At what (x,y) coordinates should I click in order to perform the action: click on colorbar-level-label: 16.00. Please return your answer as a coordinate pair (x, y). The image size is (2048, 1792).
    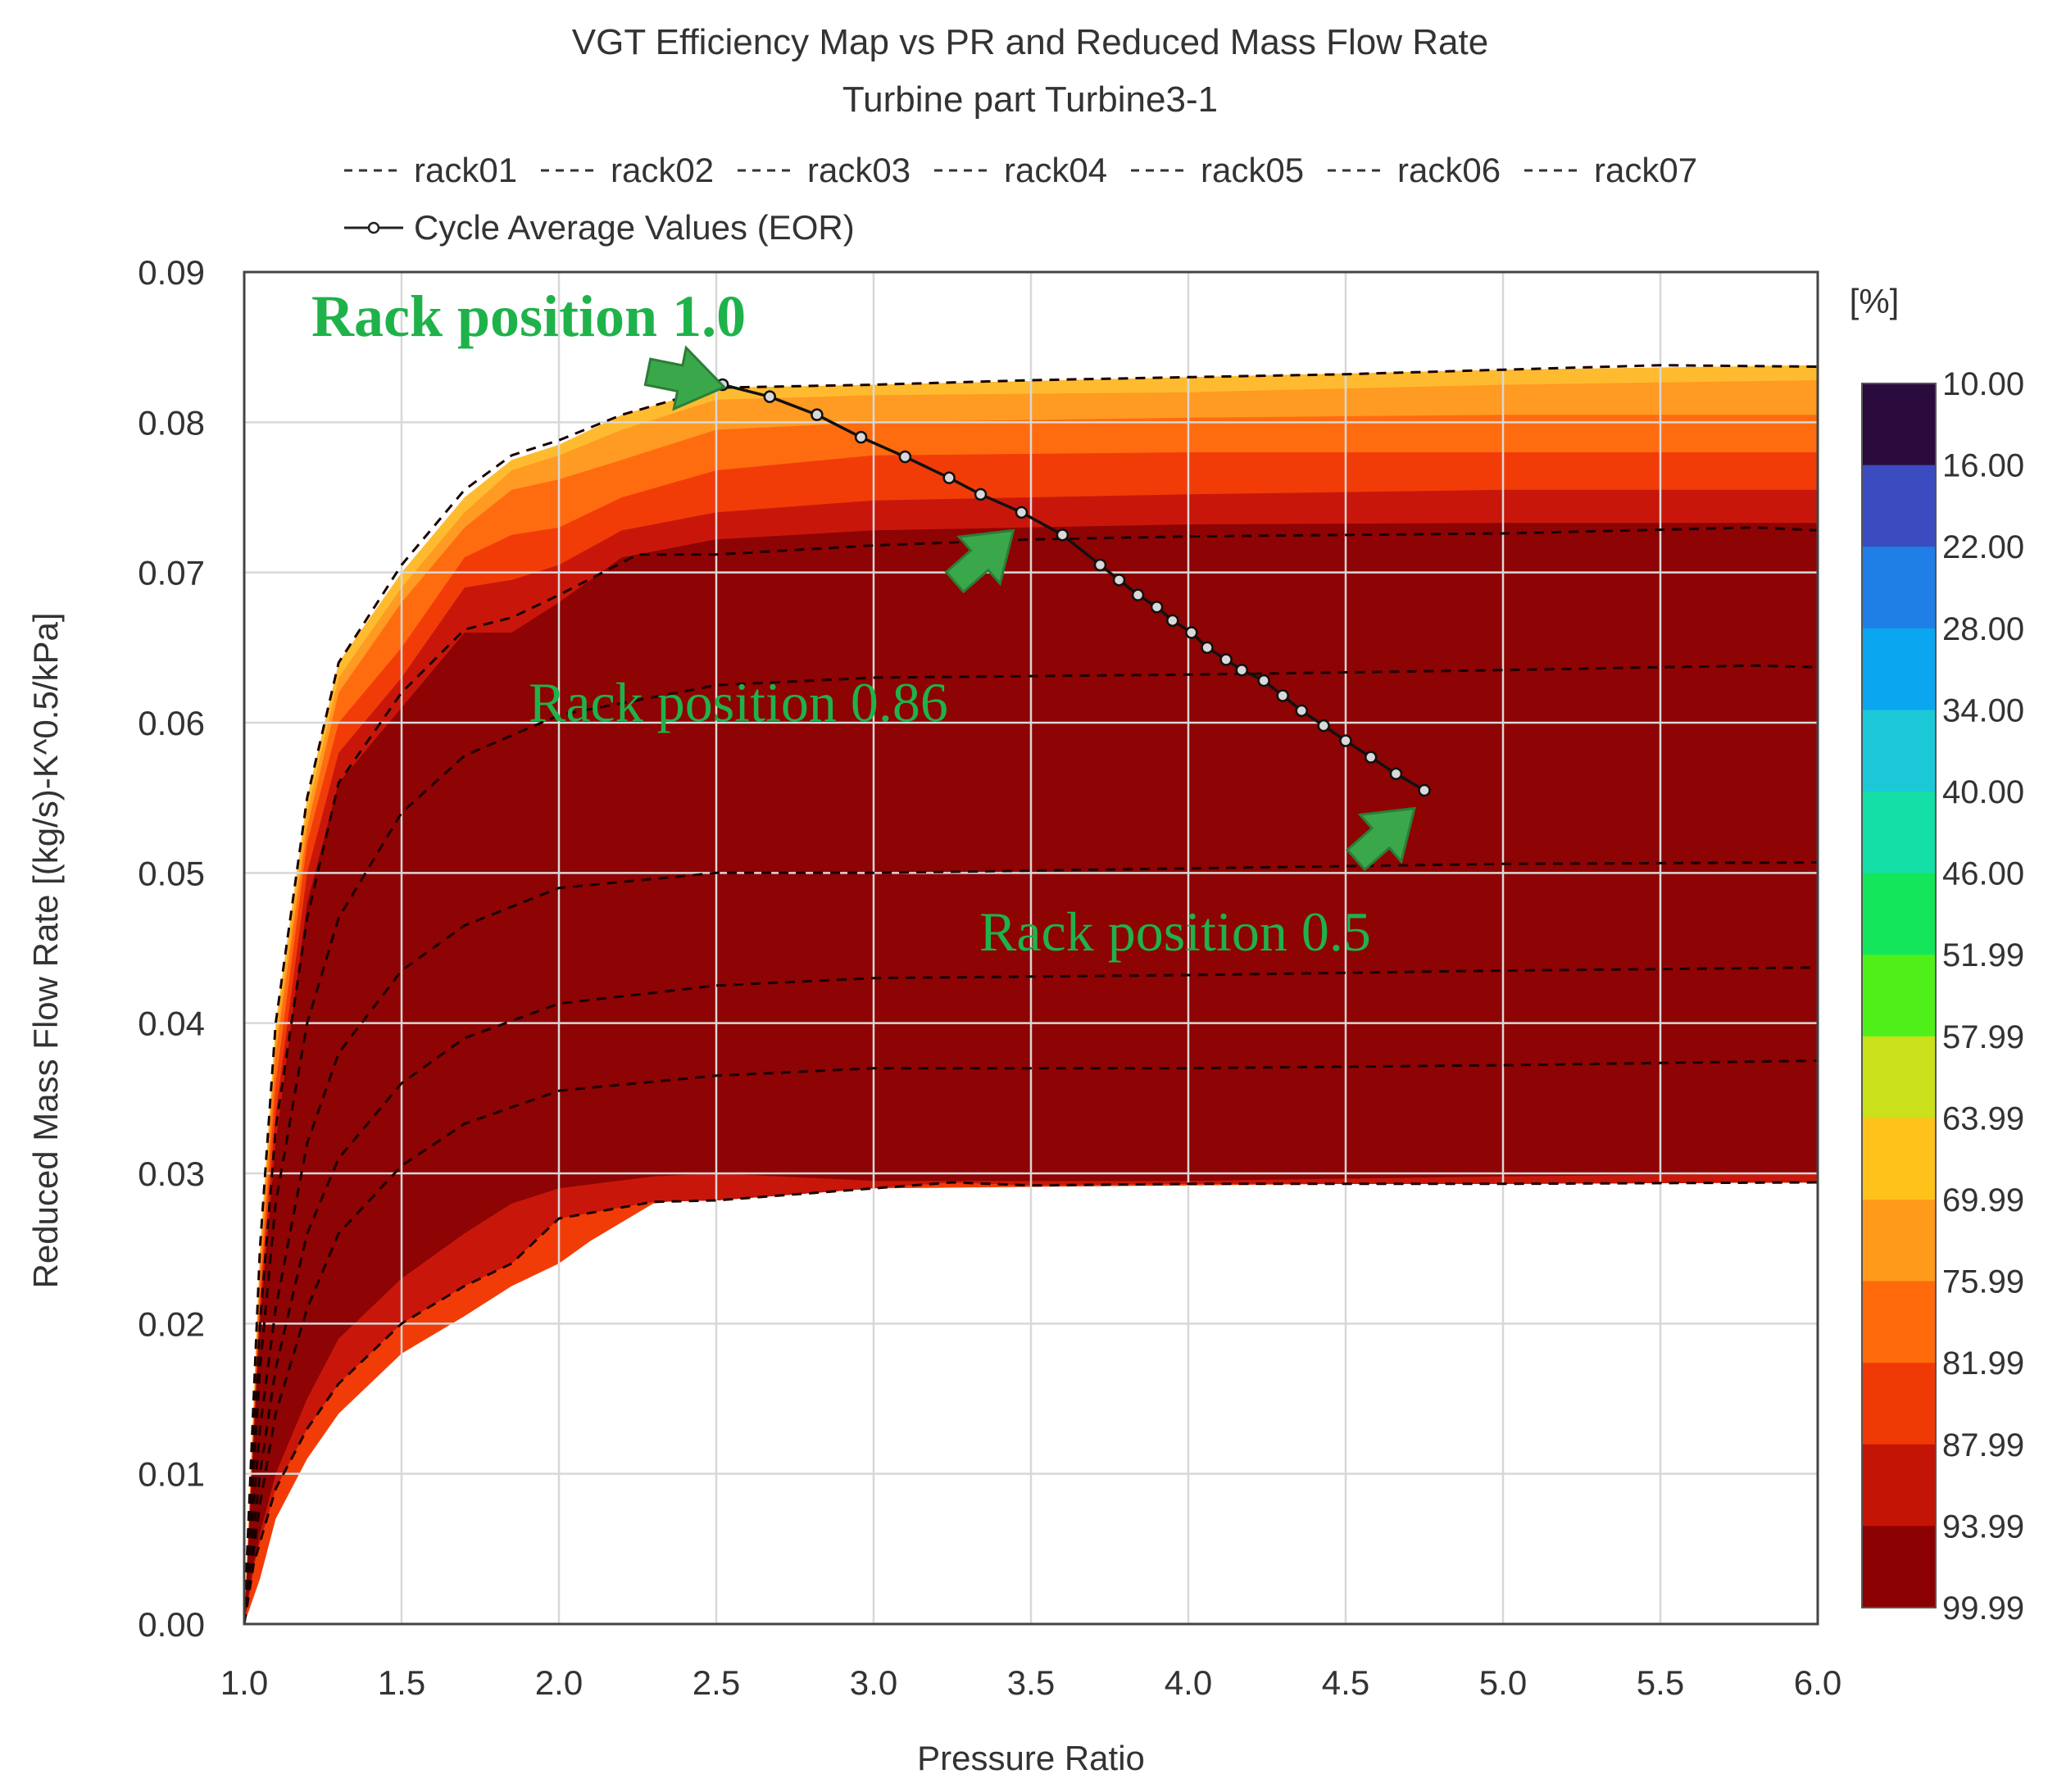
    Looking at the image, I should click on (1983, 466).